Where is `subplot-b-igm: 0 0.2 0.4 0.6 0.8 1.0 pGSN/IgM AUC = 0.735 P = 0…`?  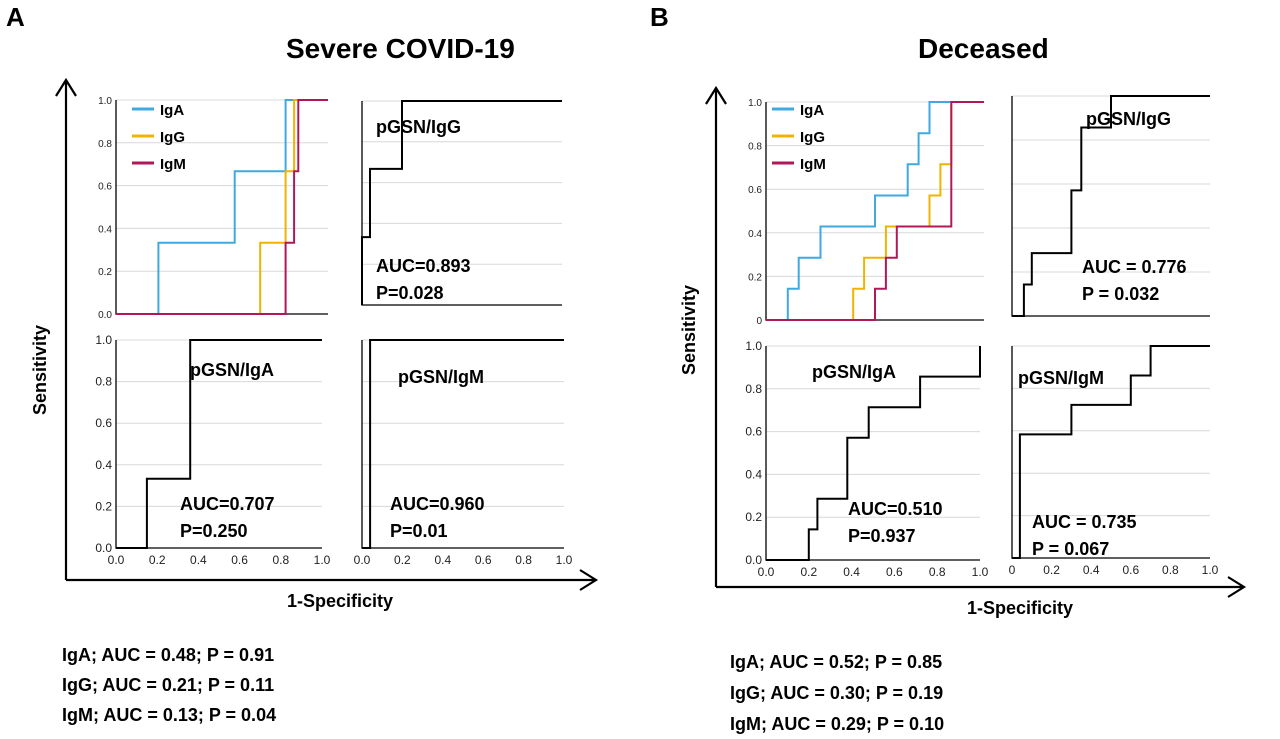 subplot-b-igm: 0 0.2 0.4 0.6 0.8 1.0 pGSN/IgM AUC = 0.735 P = 0… is located at coordinates (1114, 461).